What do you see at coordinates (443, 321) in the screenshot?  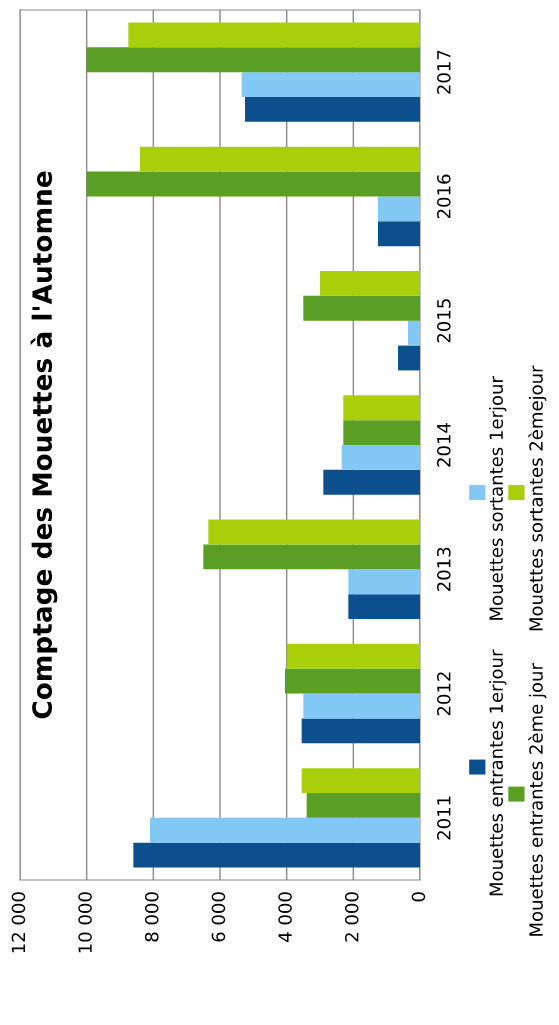 I see `y-tick-label: 2015` at bounding box center [443, 321].